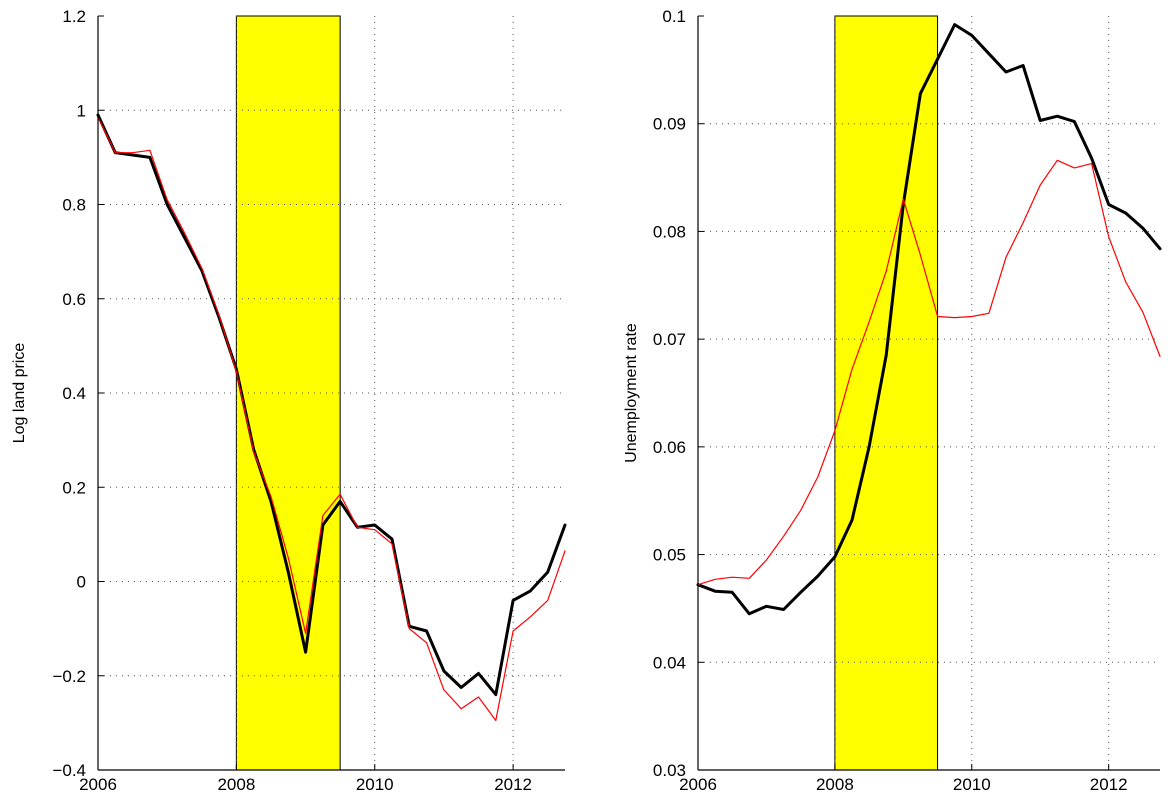  Describe the element at coordinates (669, 770) in the screenshot. I see `y-tick-label: 0.03` at that location.